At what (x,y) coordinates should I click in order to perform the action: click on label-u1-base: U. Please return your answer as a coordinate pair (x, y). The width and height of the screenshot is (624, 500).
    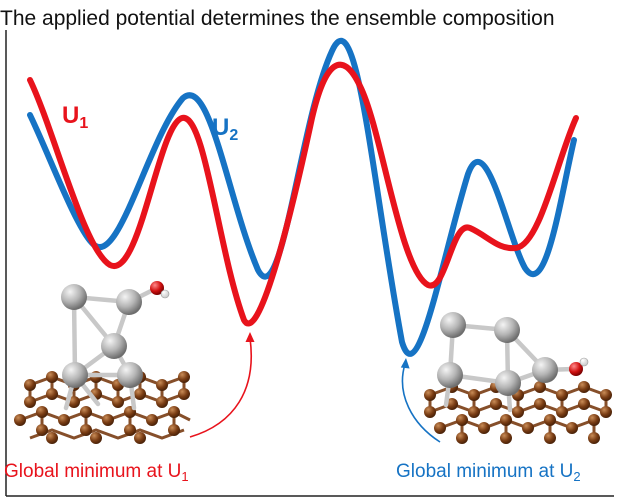
    Looking at the image, I should click on (71, 115).